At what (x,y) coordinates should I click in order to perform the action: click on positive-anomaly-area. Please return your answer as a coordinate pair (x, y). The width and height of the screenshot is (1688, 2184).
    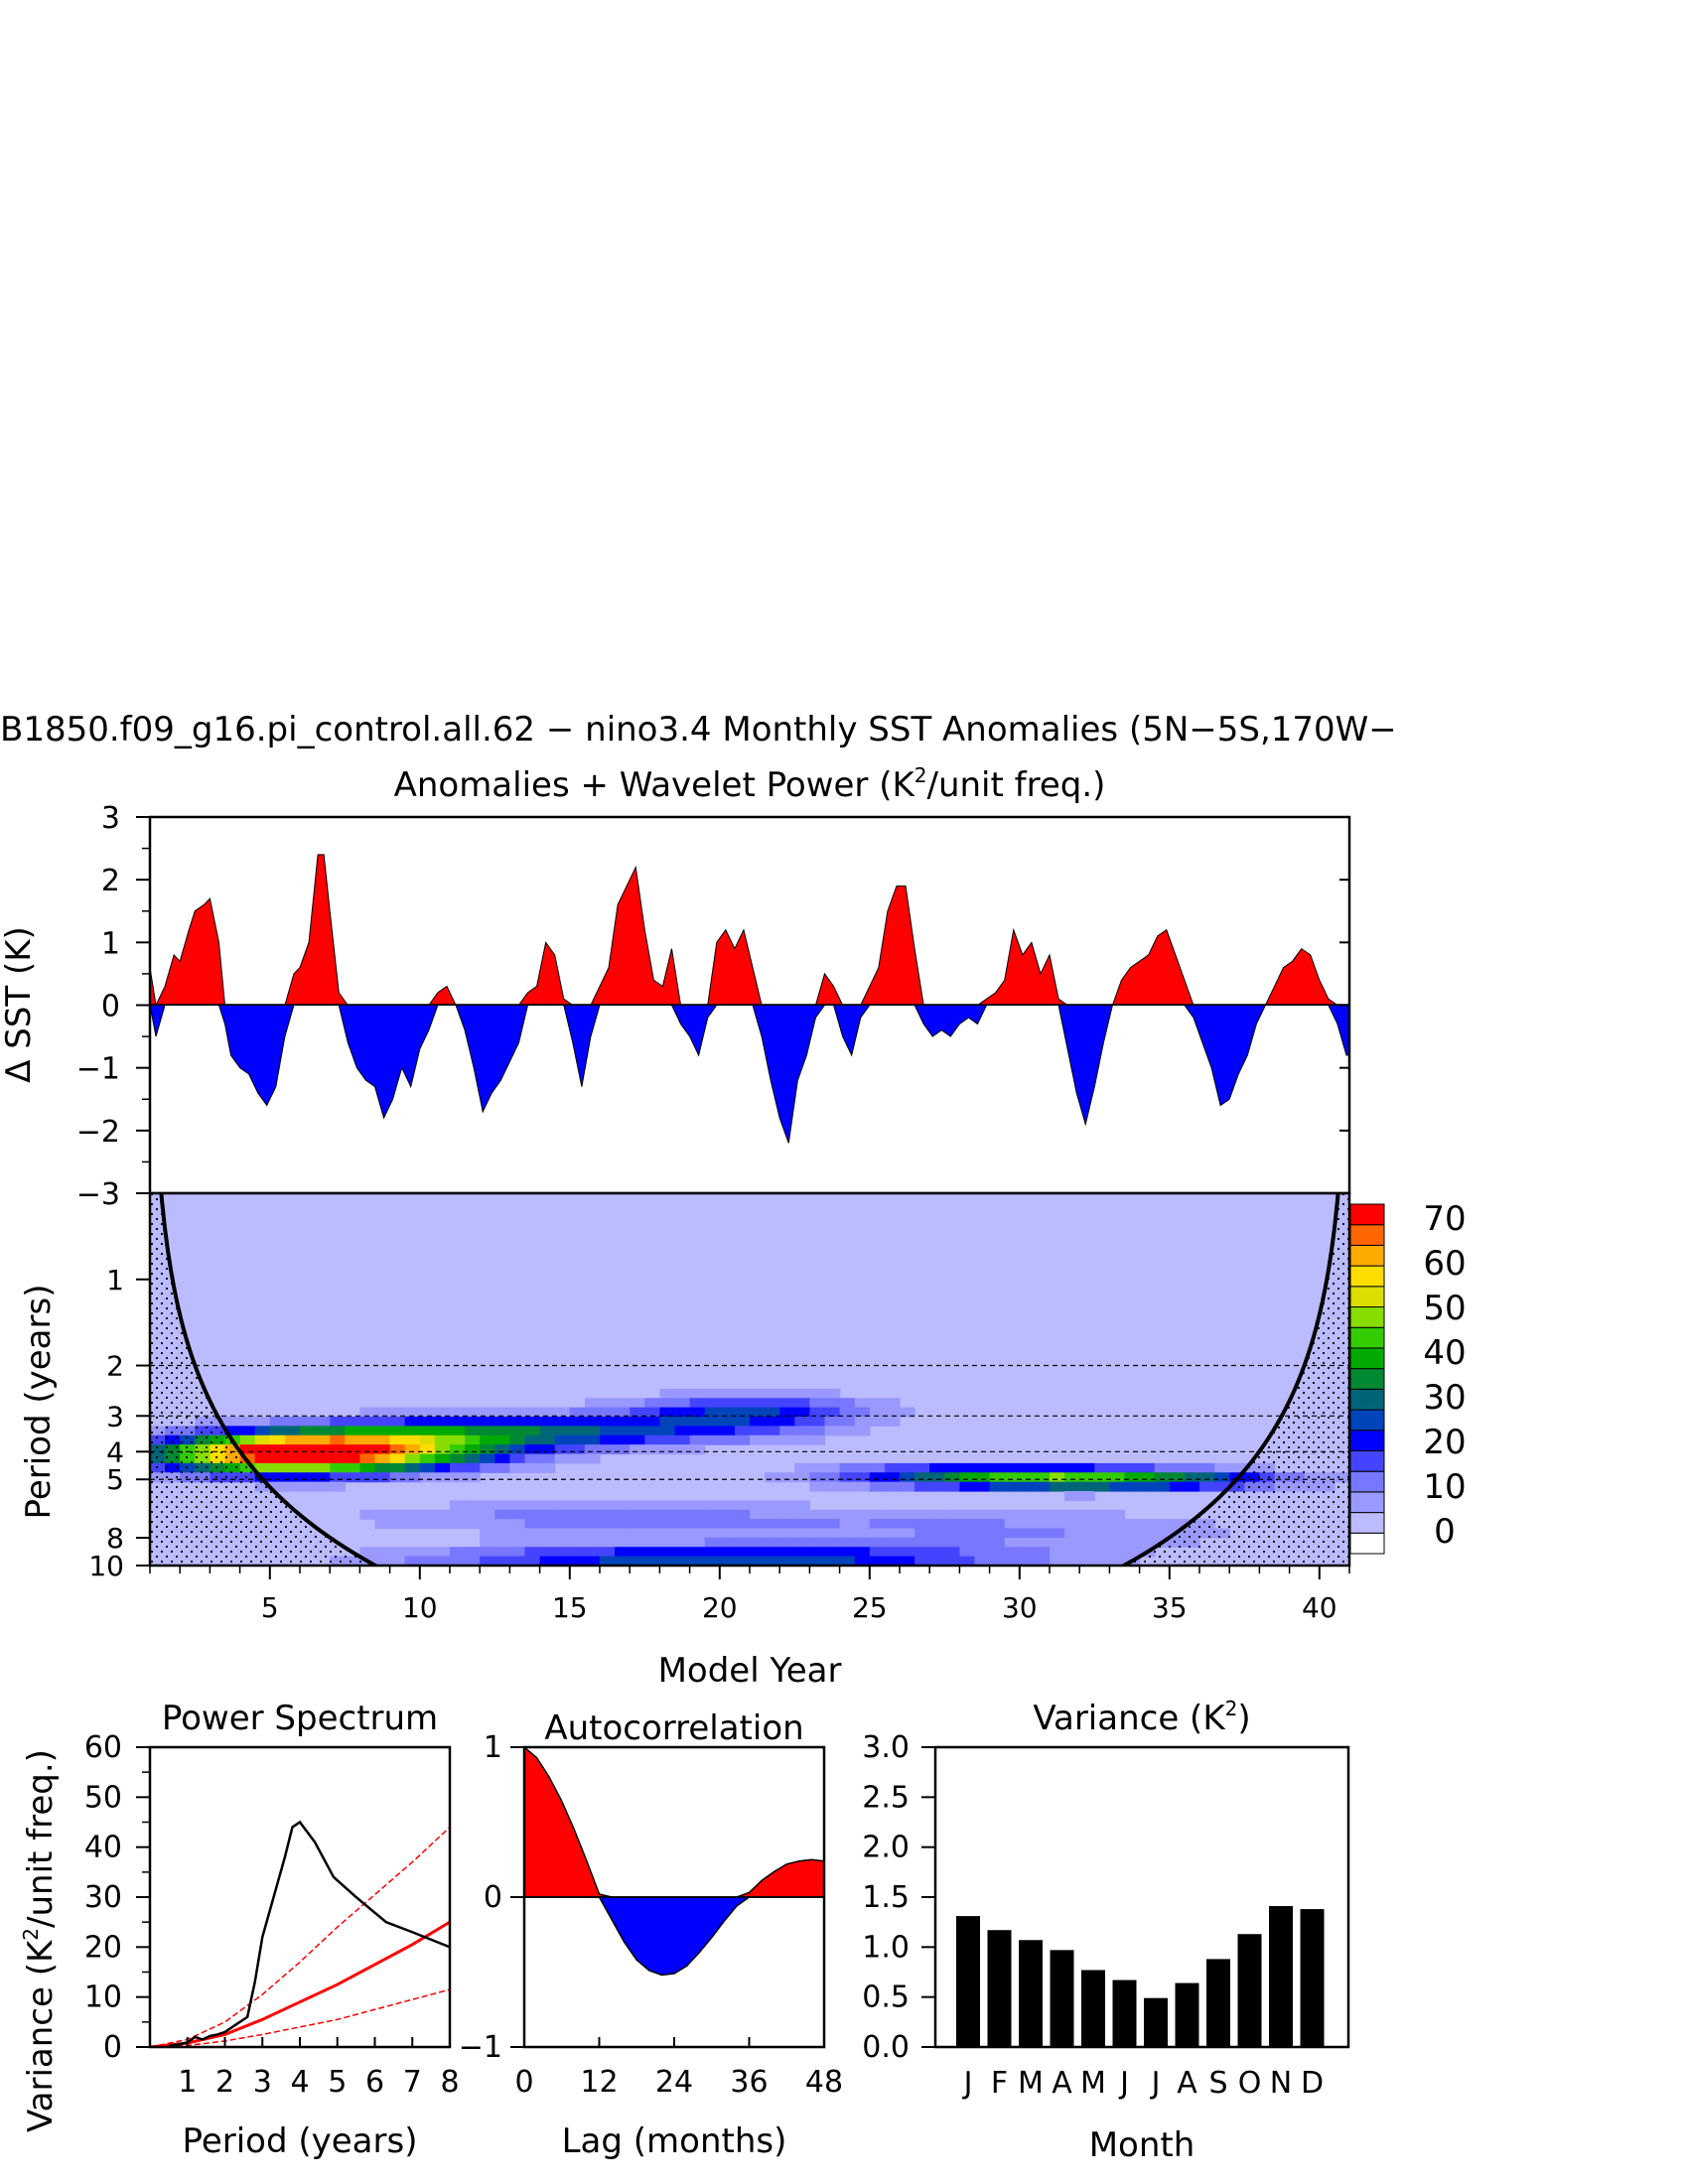
    Looking at the image, I should click on (749, 931).